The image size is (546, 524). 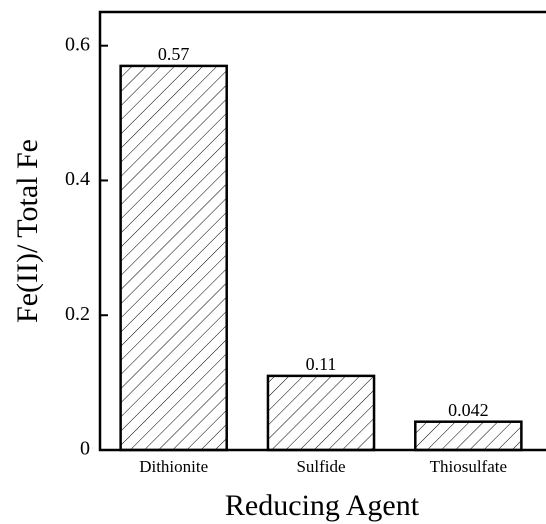 I want to click on y-tick-label: 0, so click(x=85, y=449).